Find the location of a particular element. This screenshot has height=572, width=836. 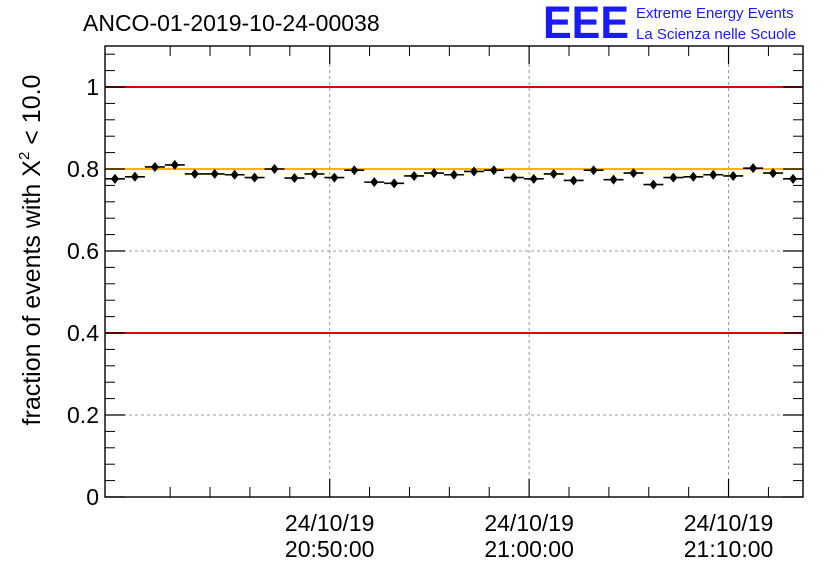

y-tick-label: 0.8 is located at coordinates (83, 169).